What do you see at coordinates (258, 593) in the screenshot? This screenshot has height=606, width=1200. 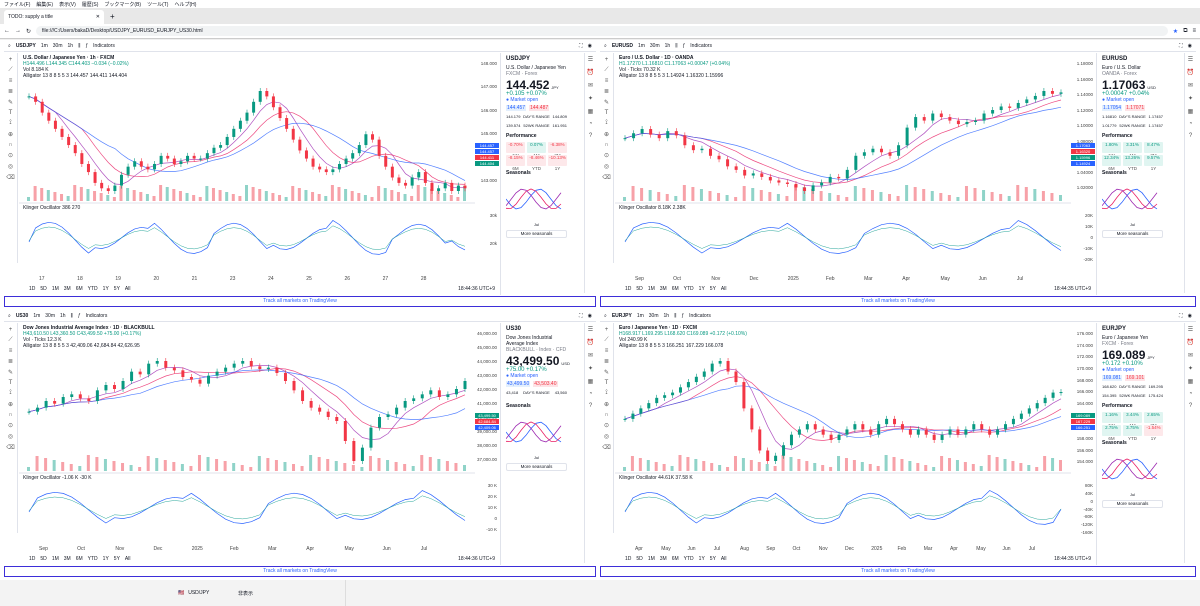 I see `taskbar-hidden: 非表示` at bounding box center [258, 593].